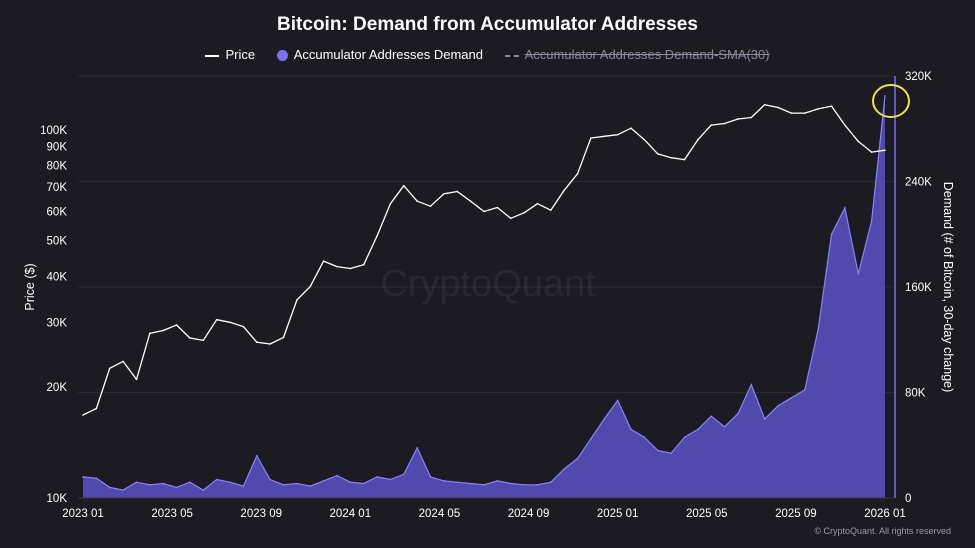  Describe the element at coordinates (647, 55) in the screenshot. I see `legend-label-demand-sma: Accumulator Addresses Demand-SMA(30)` at that location.